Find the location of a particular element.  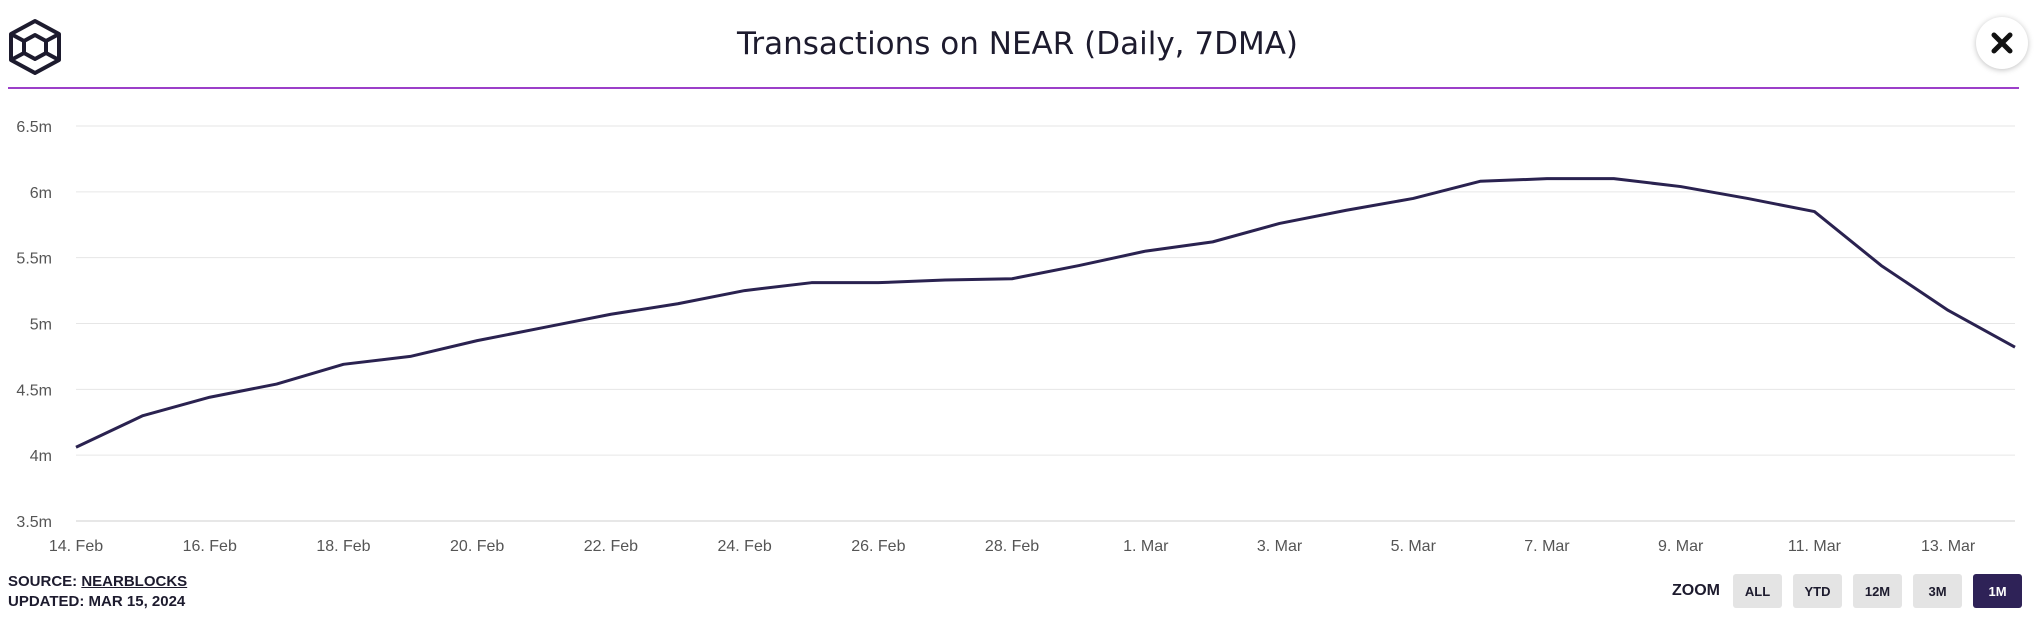

x-tick-label: 24. Feb is located at coordinates (744, 546).